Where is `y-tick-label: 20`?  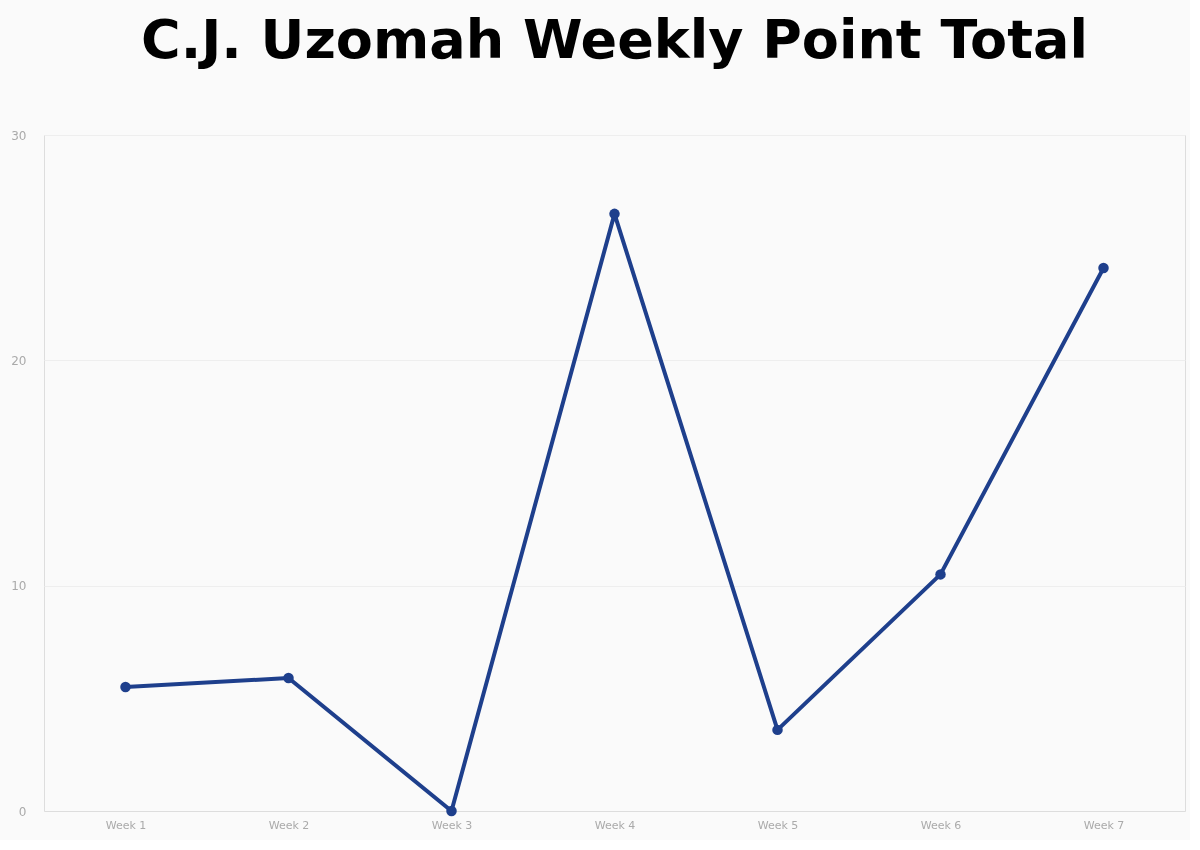
y-tick-label: 20 is located at coordinates (19, 360).